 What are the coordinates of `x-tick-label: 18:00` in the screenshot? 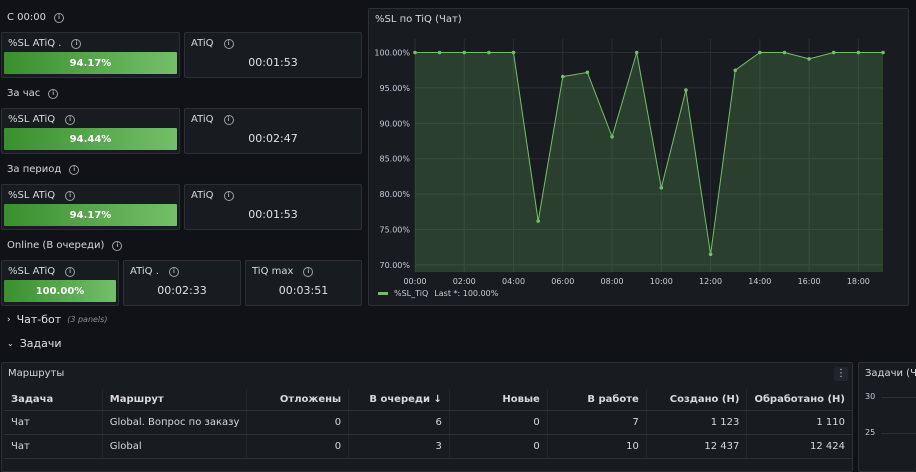 It's located at (858, 281).